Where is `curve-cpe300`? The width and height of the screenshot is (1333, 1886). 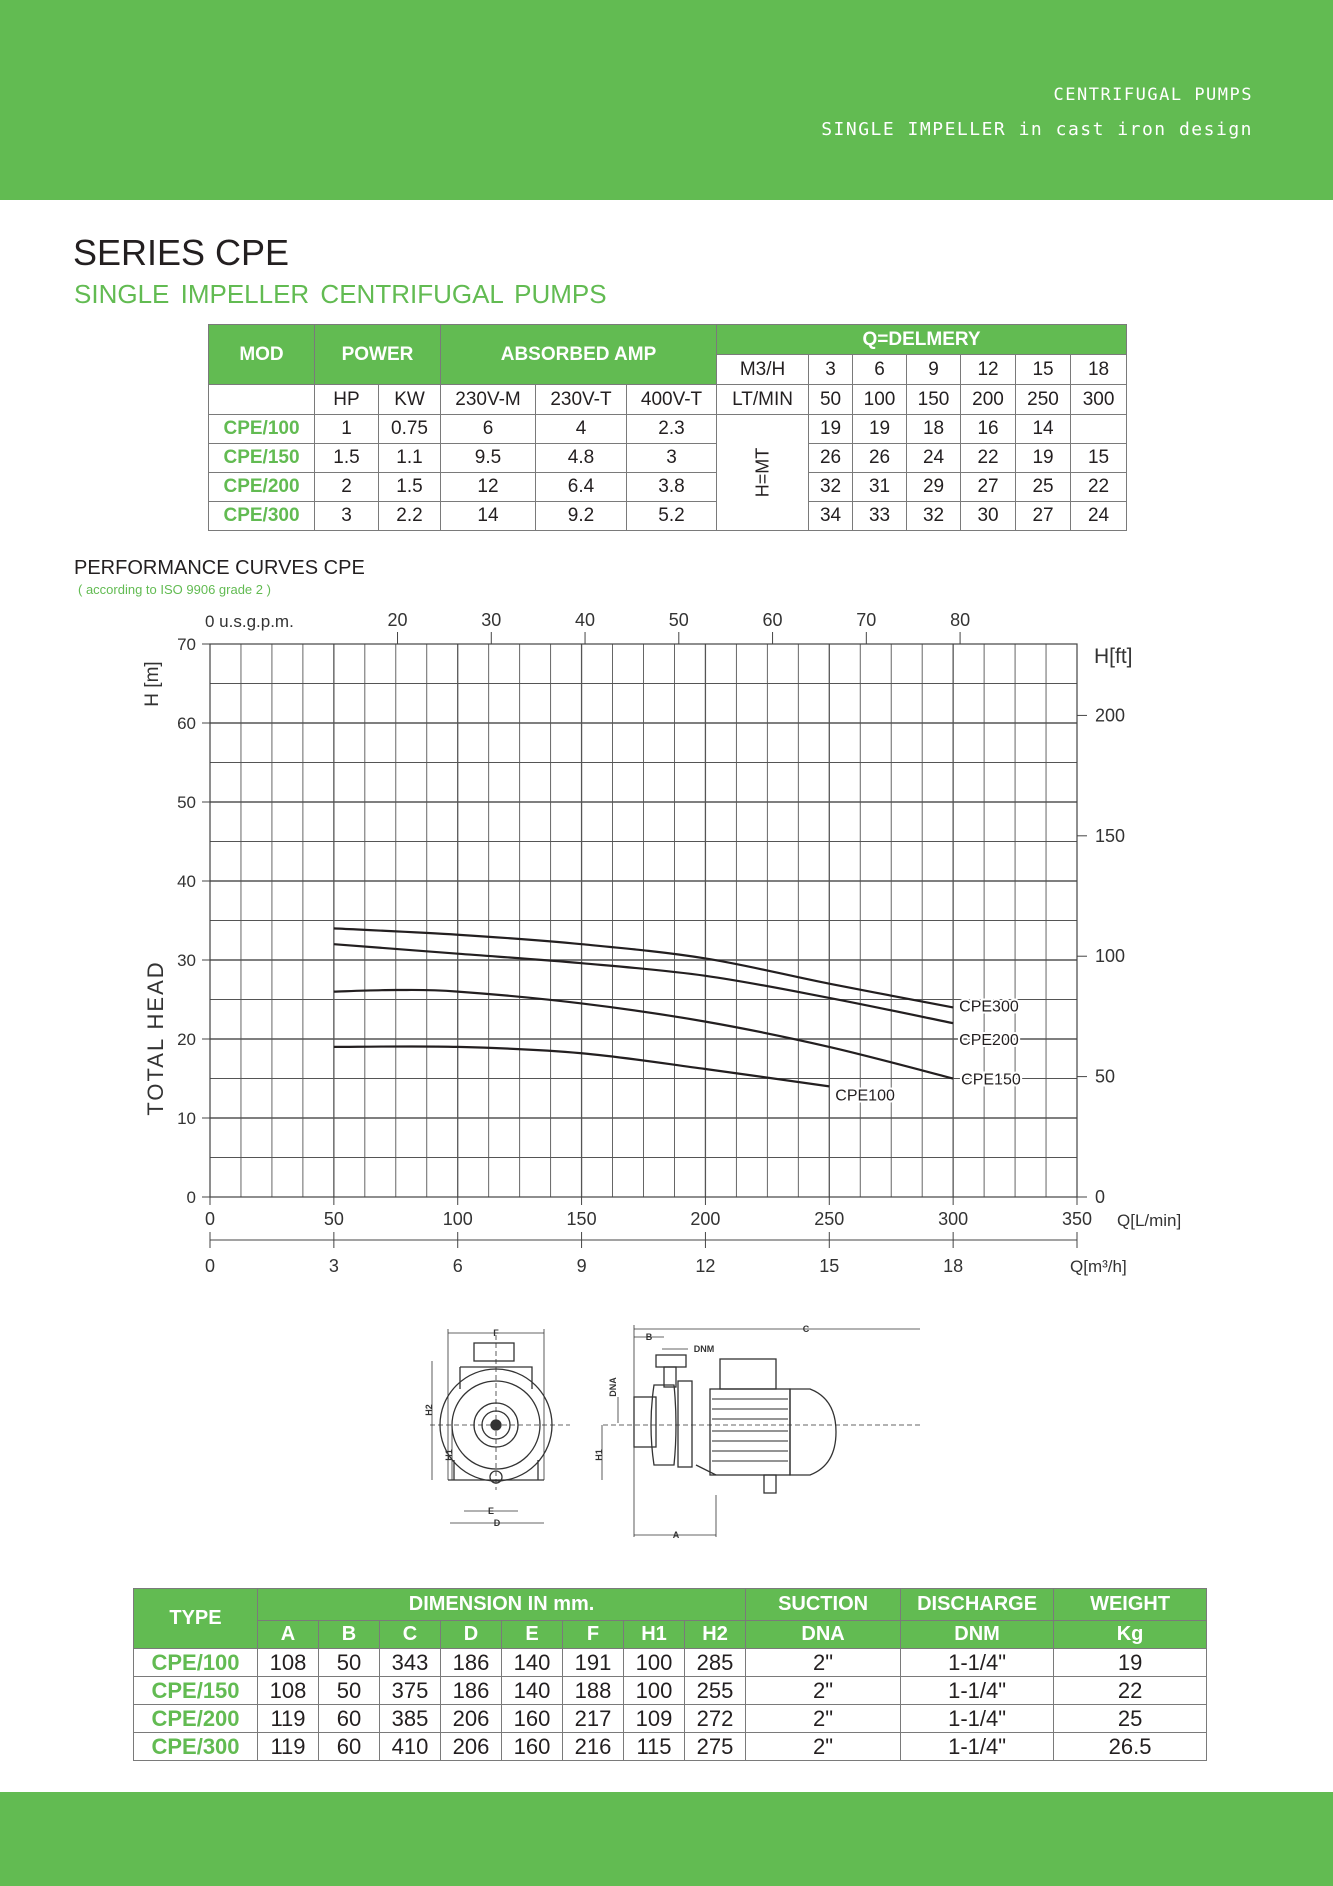 curve-cpe300 is located at coordinates (643, 968).